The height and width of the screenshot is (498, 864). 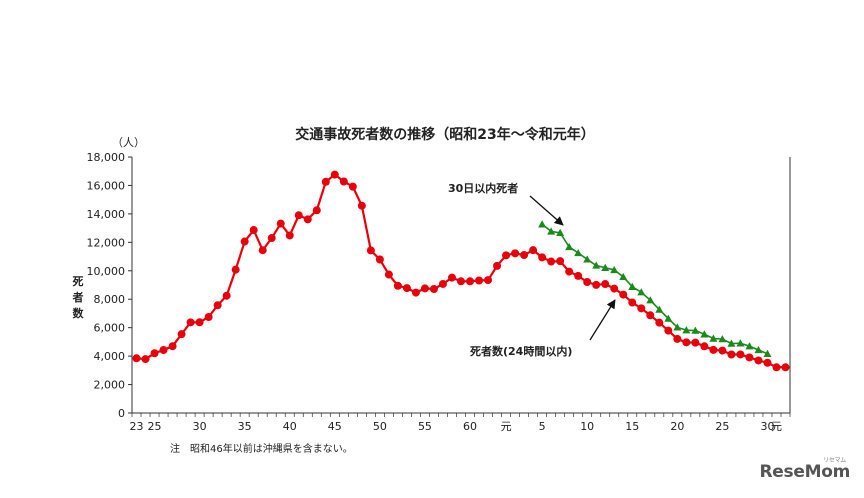 What do you see at coordinates (380, 426) in the screenshot?
I see `x-tick-label: 50` at bounding box center [380, 426].